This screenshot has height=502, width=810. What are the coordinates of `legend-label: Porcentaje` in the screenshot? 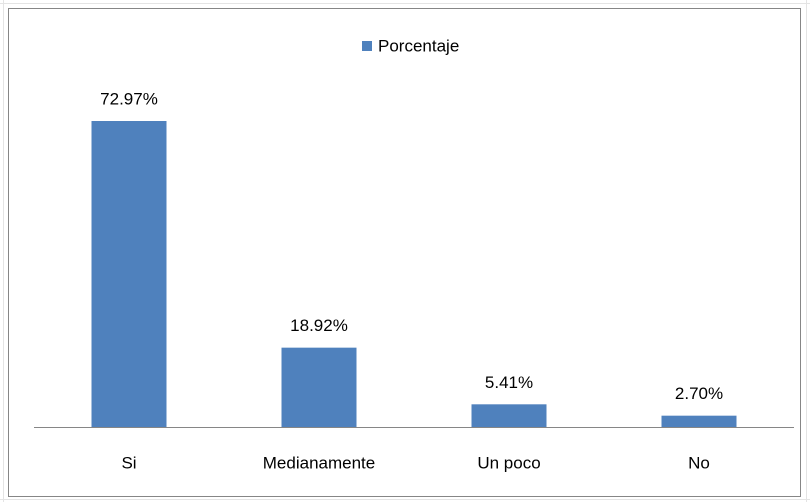 It's located at (418, 45).